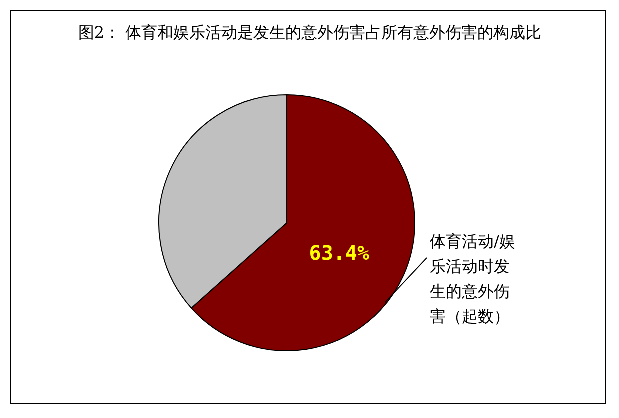  Describe the element at coordinates (339, 253) in the screenshot. I see `data-label: 63.4%` at that location.